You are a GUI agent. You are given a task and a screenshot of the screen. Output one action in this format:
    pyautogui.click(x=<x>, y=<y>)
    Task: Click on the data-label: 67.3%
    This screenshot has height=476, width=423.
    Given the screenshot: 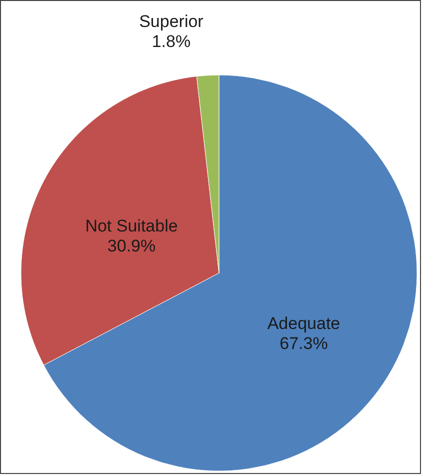 What is the action you would take?
    pyautogui.click(x=304, y=344)
    